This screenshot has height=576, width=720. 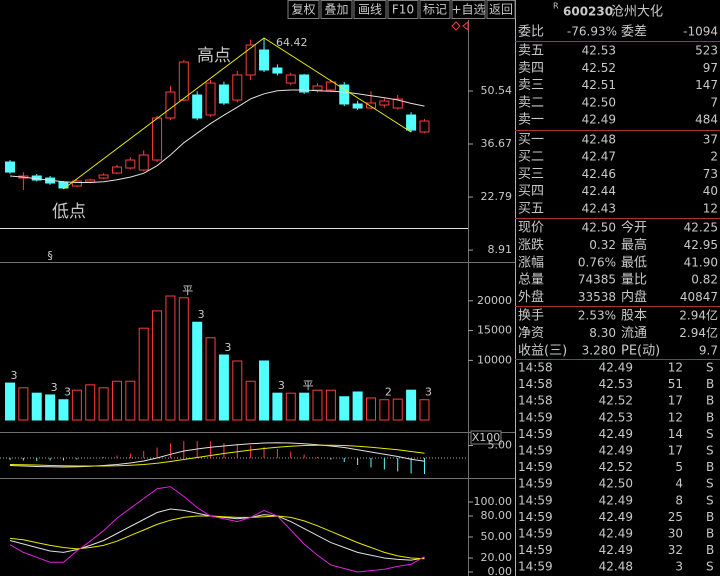 I want to click on y-tick-label: 80.00, so click(x=497, y=515).